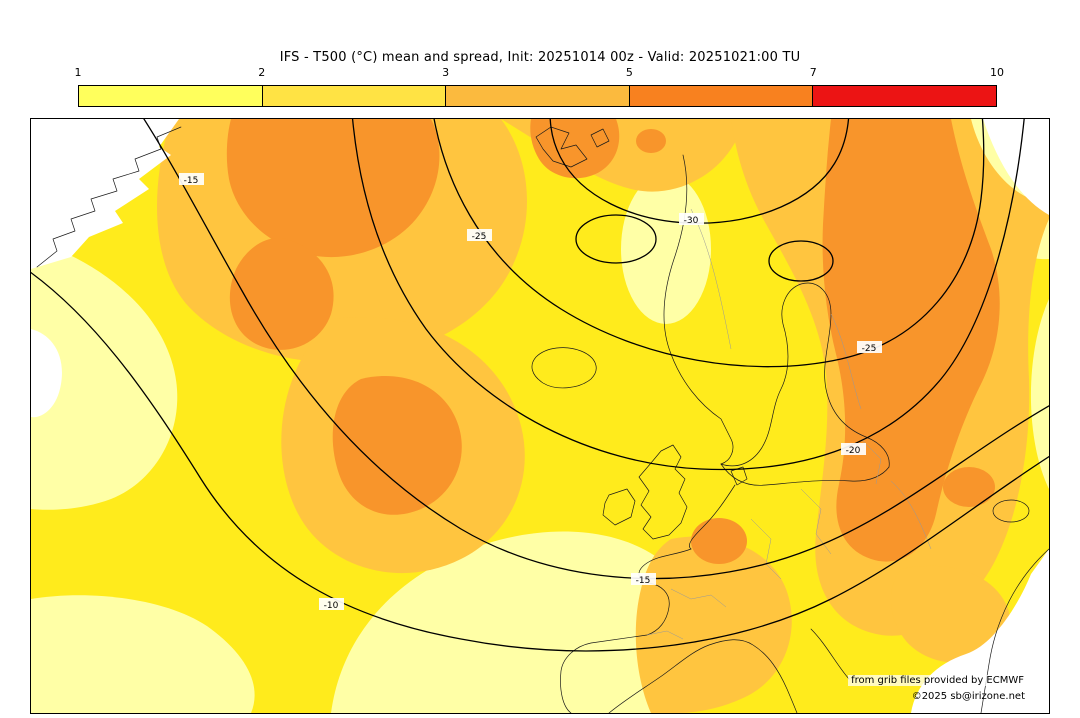 Image resolution: width=1080 pixels, height=718 pixels. What do you see at coordinates (78, 72) in the screenshot?
I see `colorbar-tick: 1` at bounding box center [78, 72].